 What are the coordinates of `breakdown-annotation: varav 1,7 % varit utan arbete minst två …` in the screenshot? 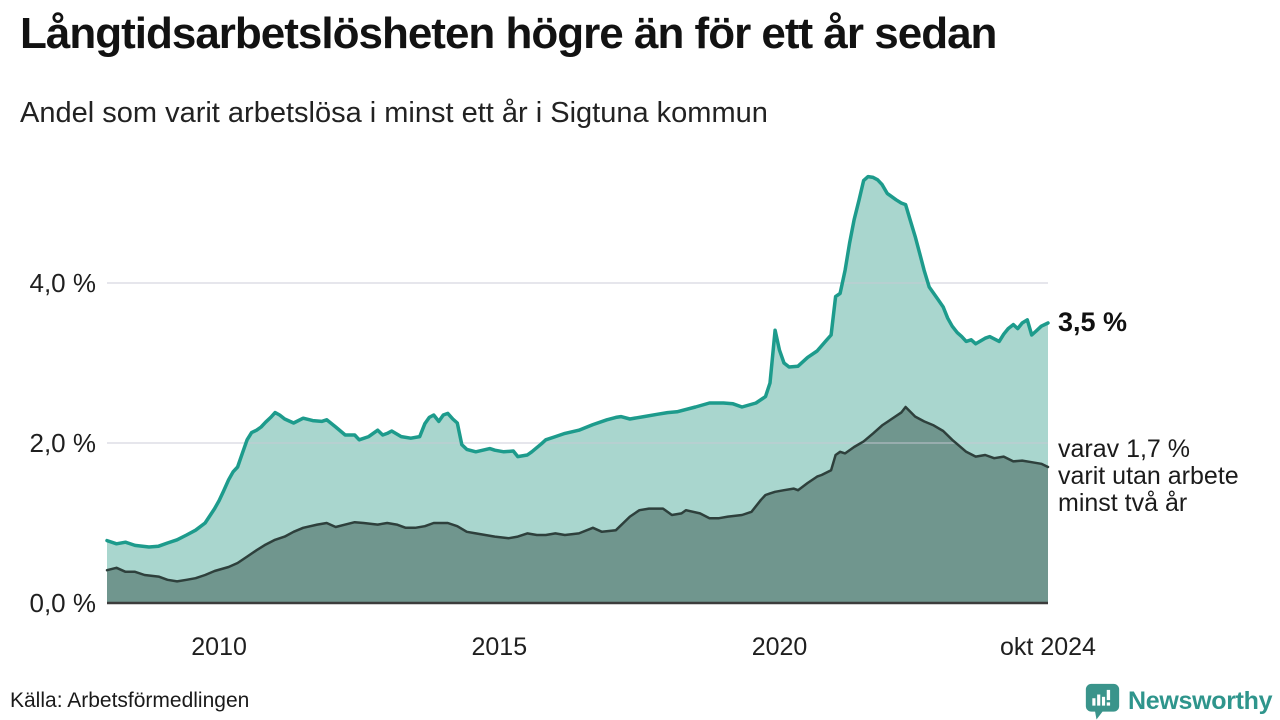 It's located at (1148, 476).